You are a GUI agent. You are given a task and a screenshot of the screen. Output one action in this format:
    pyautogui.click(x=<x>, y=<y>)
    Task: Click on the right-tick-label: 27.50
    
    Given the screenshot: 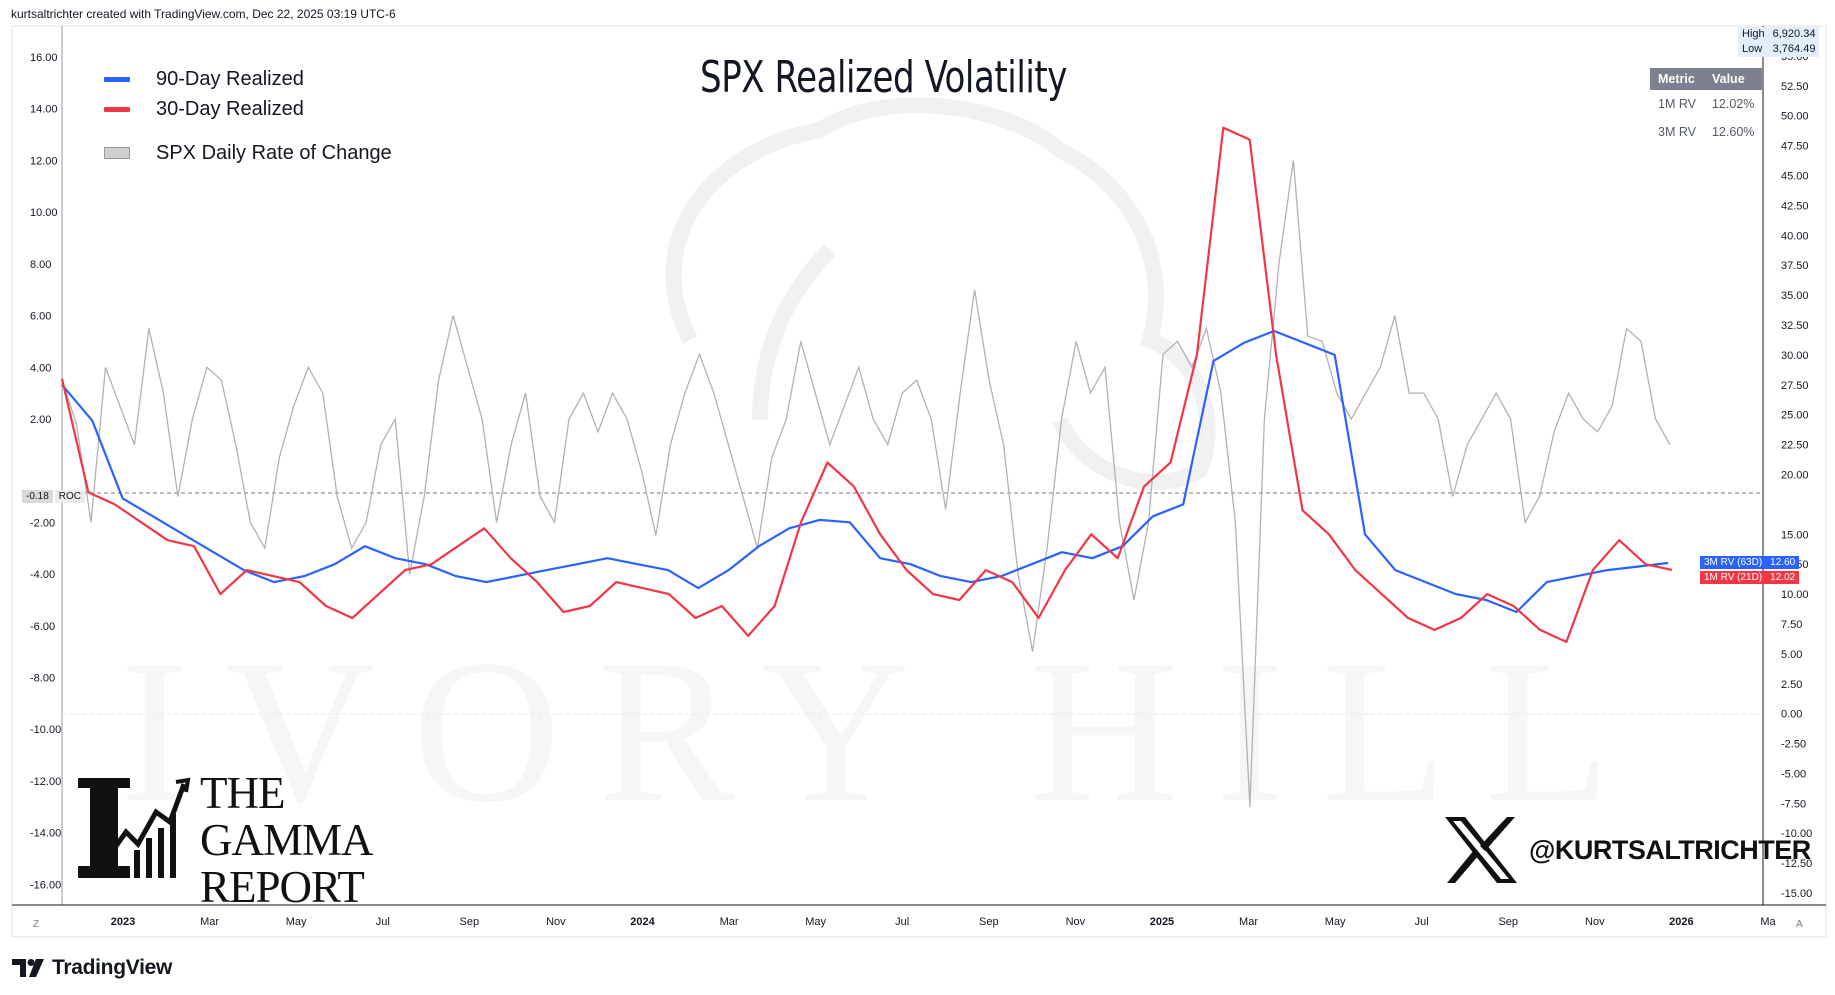 What is the action you would take?
    pyautogui.click(x=1795, y=386)
    